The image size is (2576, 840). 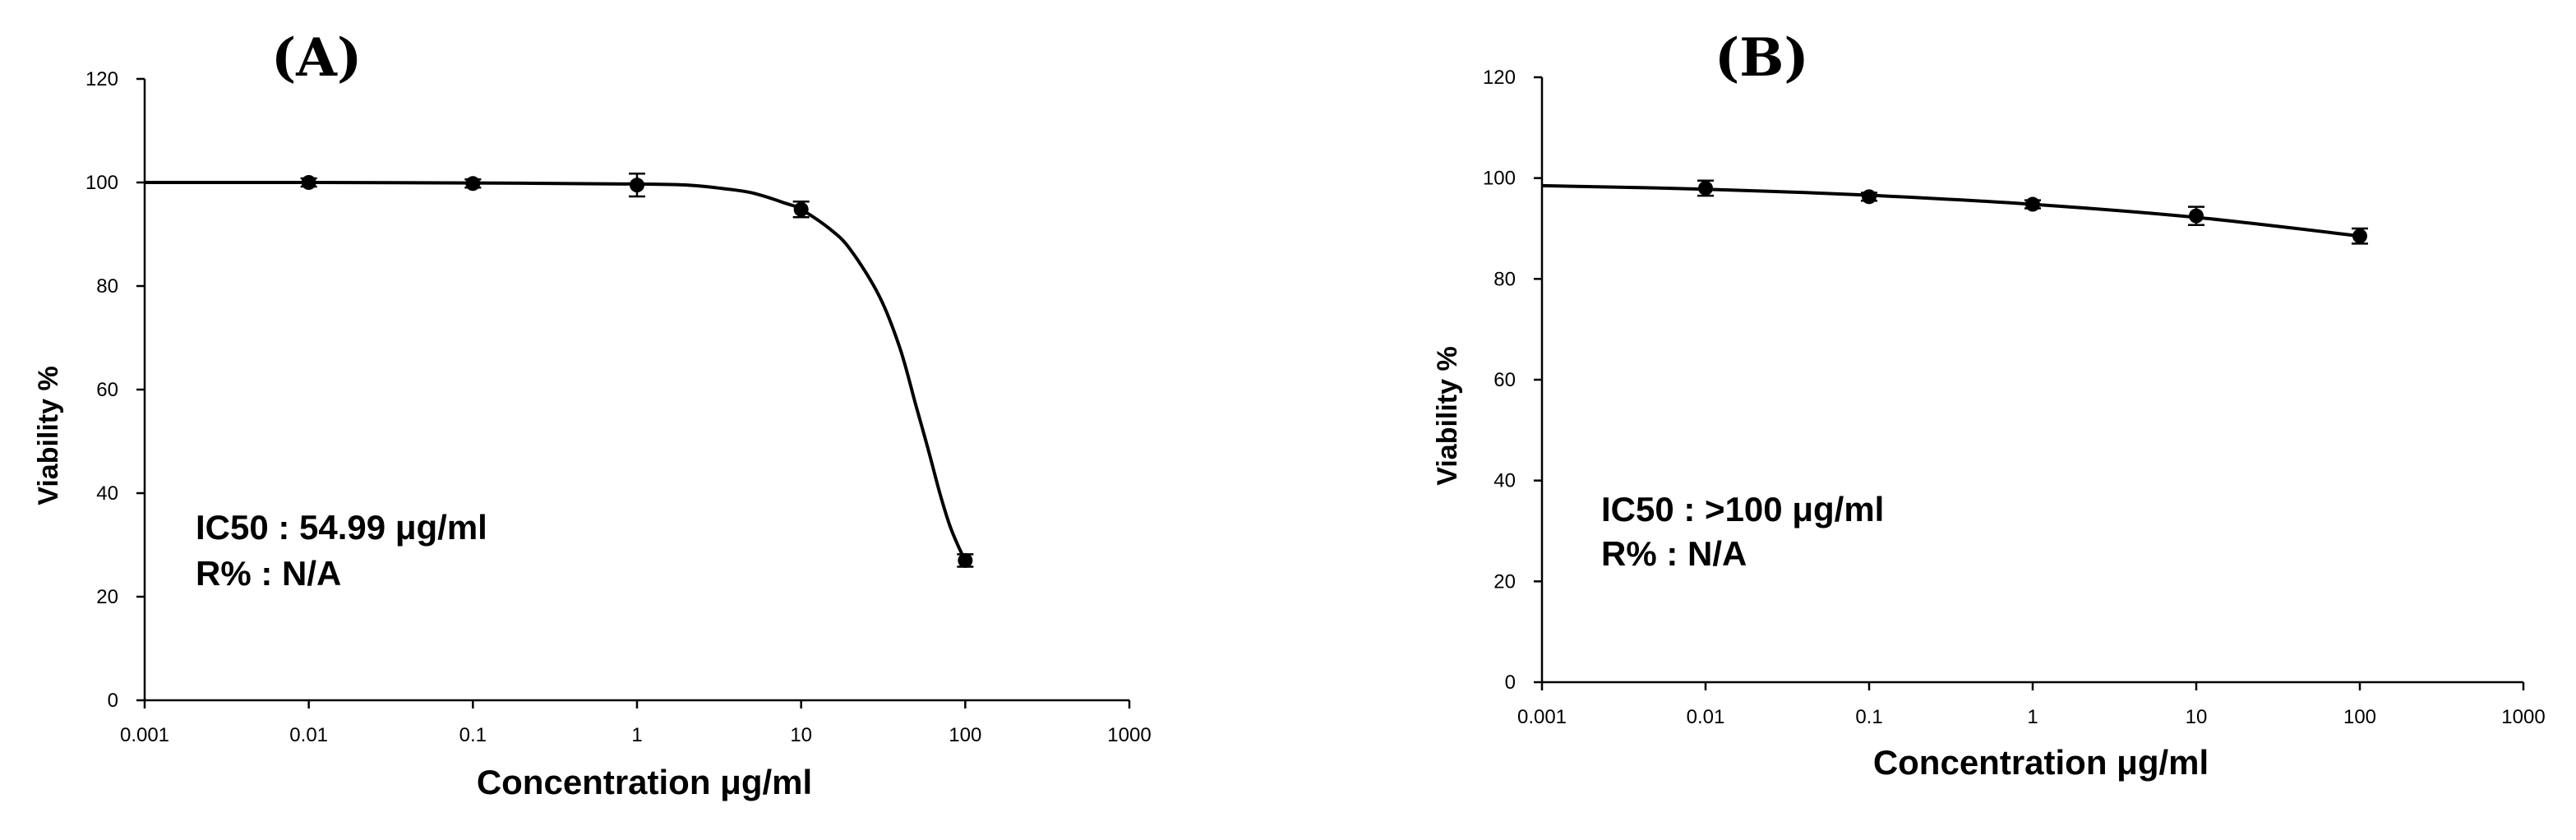 What do you see at coordinates (317, 58) in the screenshot?
I see `panel-label: (A)` at bounding box center [317, 58].